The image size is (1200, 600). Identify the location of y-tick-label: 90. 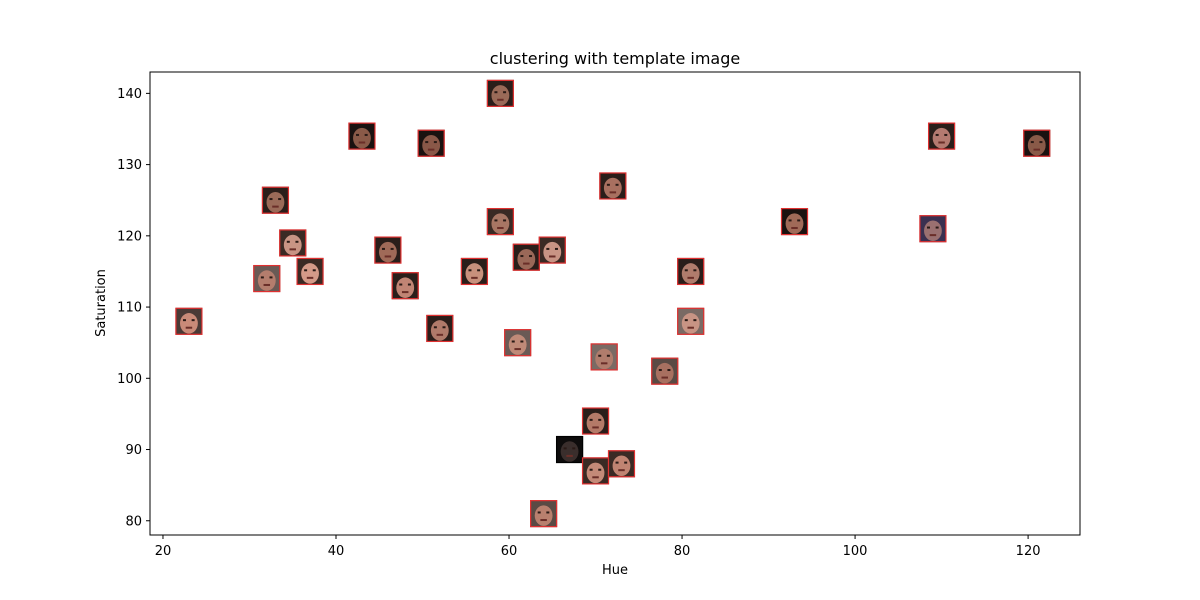
(133, 450).